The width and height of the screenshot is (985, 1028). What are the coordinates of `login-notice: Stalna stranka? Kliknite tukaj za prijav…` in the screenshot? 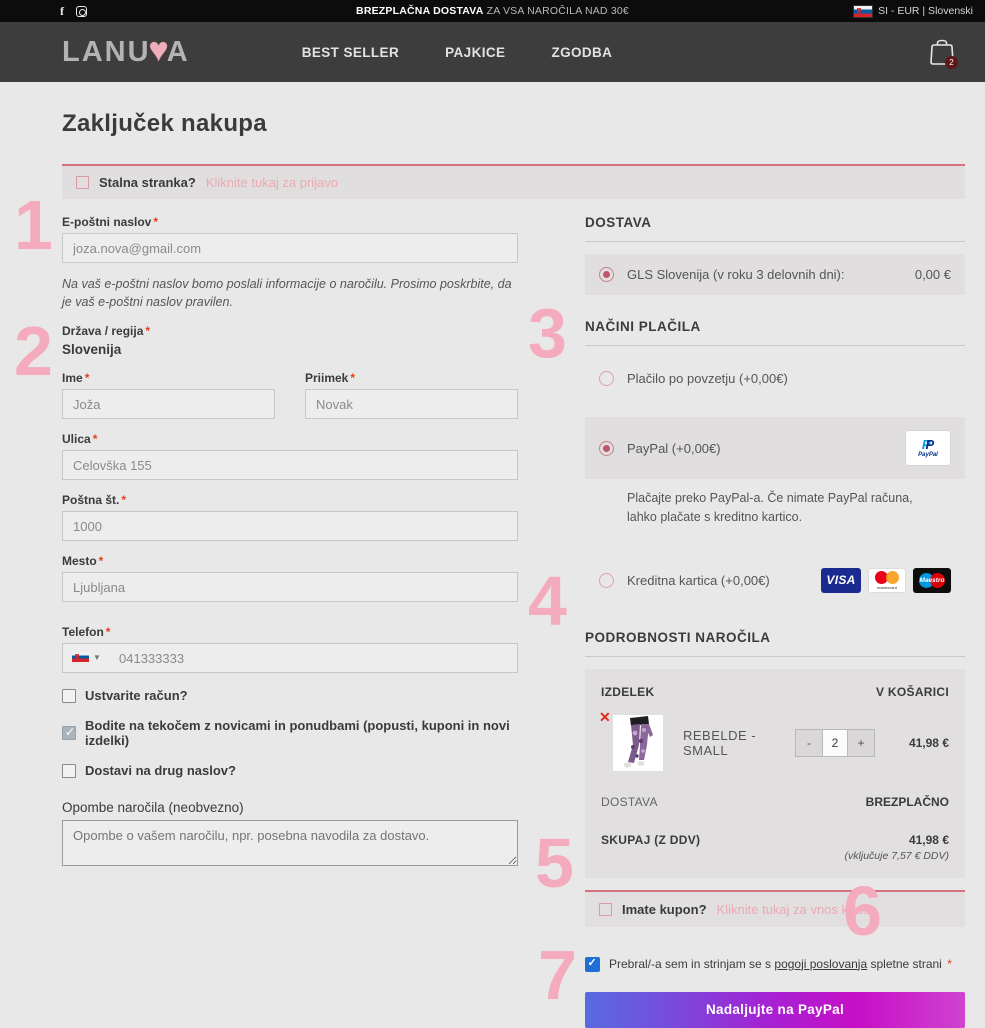 It's located at (513, 181).